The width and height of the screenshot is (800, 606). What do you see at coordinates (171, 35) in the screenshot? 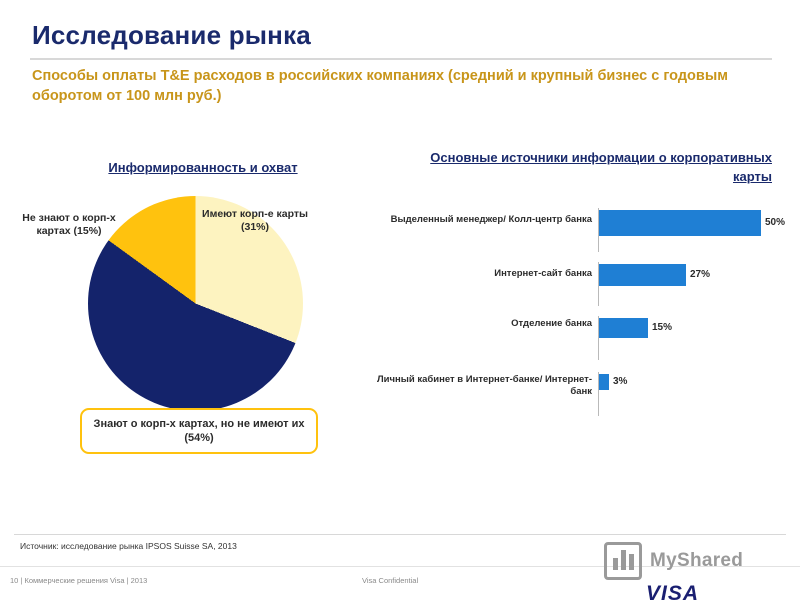
I see `page-title: Исследование рынка` at bounding box center [171, 35].